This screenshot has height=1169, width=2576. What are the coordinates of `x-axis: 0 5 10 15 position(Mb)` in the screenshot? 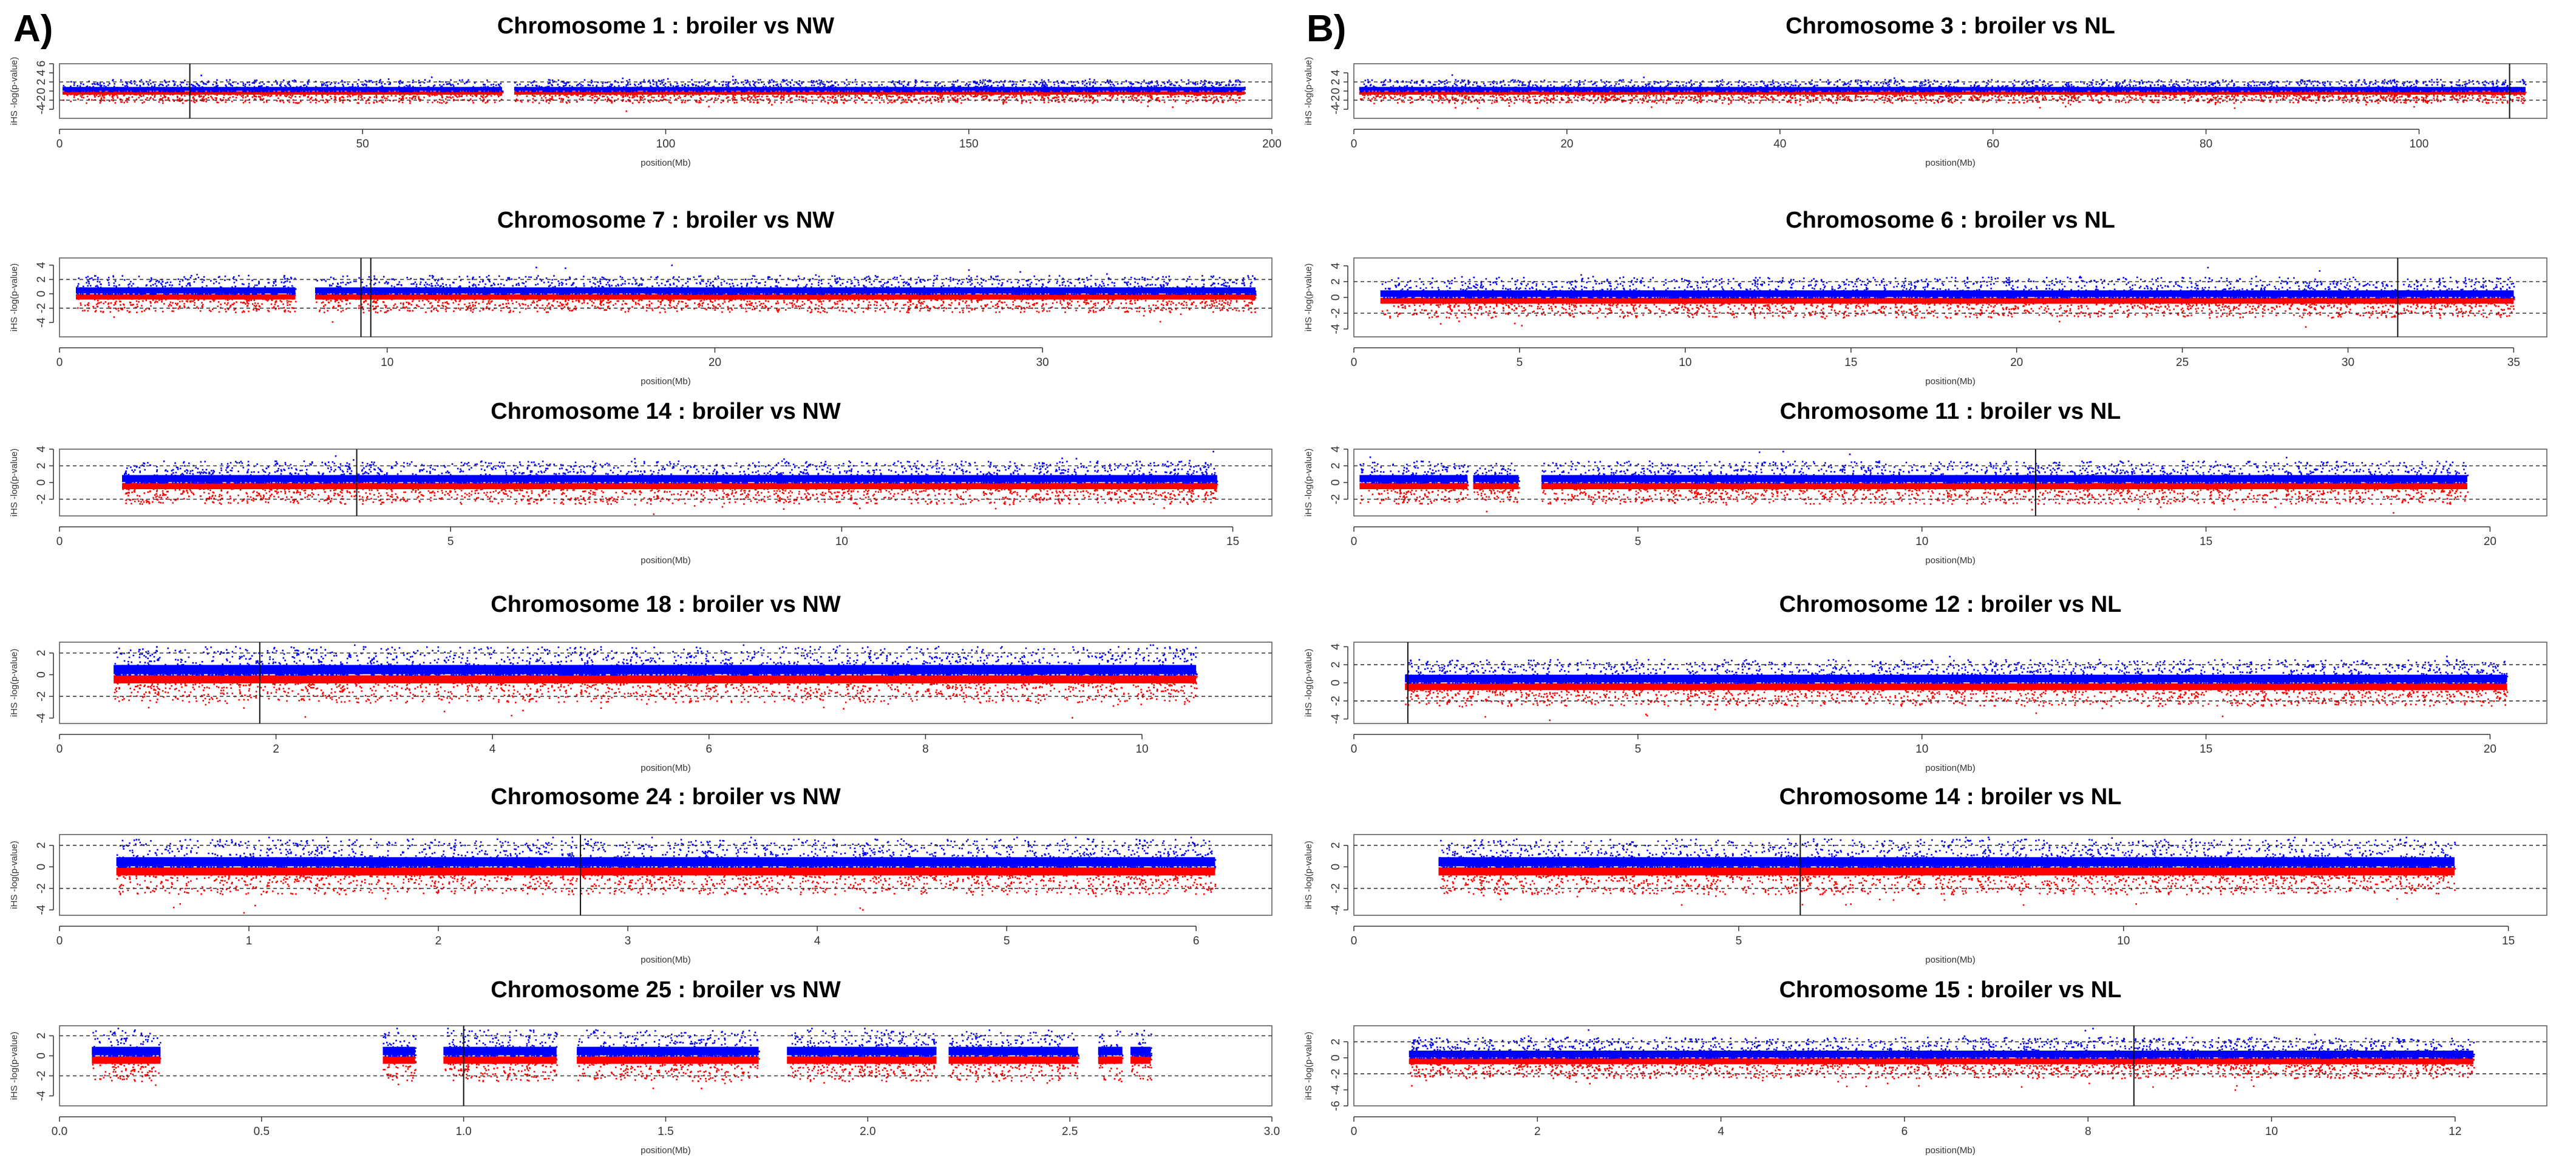 It's located at (1933, 945).